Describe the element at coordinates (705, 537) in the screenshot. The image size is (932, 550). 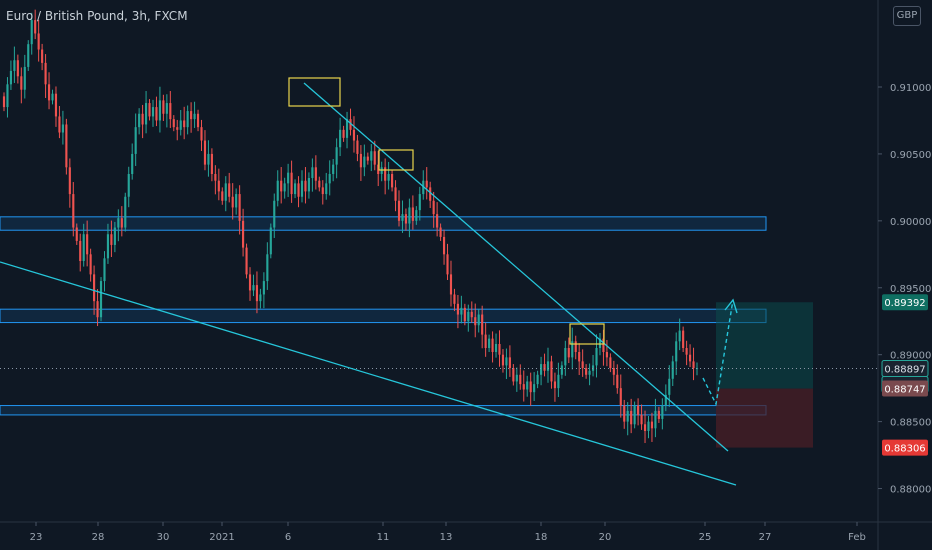
I see `x-tick-label: 25` at that location.